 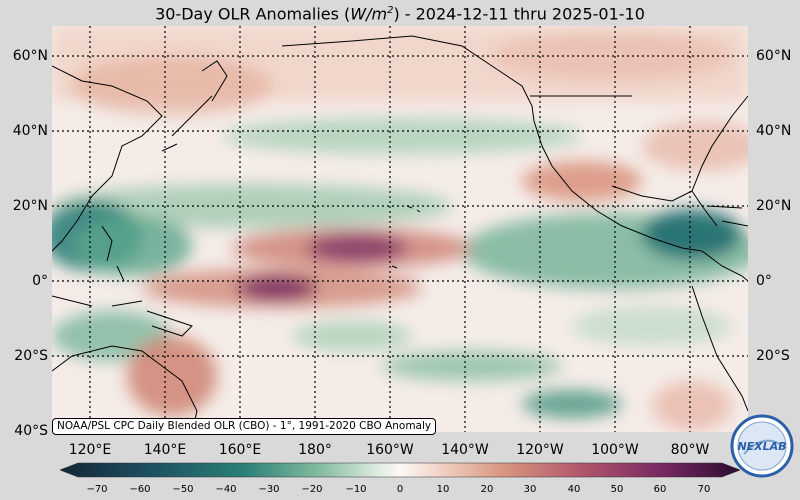 I want to click on lat-label-right-60n: 60°N, so click(x=774, y=56).